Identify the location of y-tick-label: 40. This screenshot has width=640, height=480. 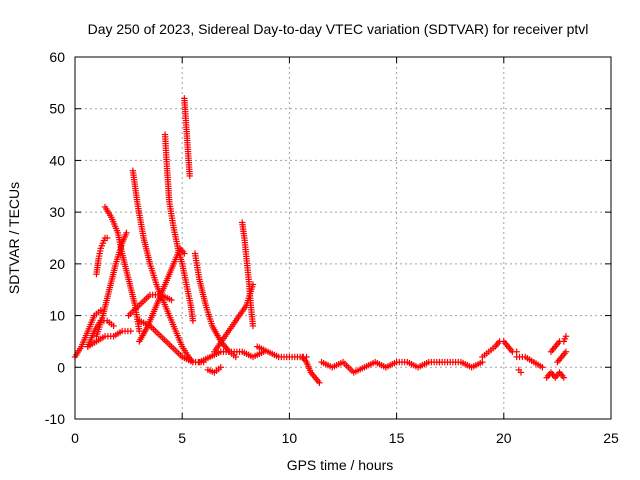
(57, 160).